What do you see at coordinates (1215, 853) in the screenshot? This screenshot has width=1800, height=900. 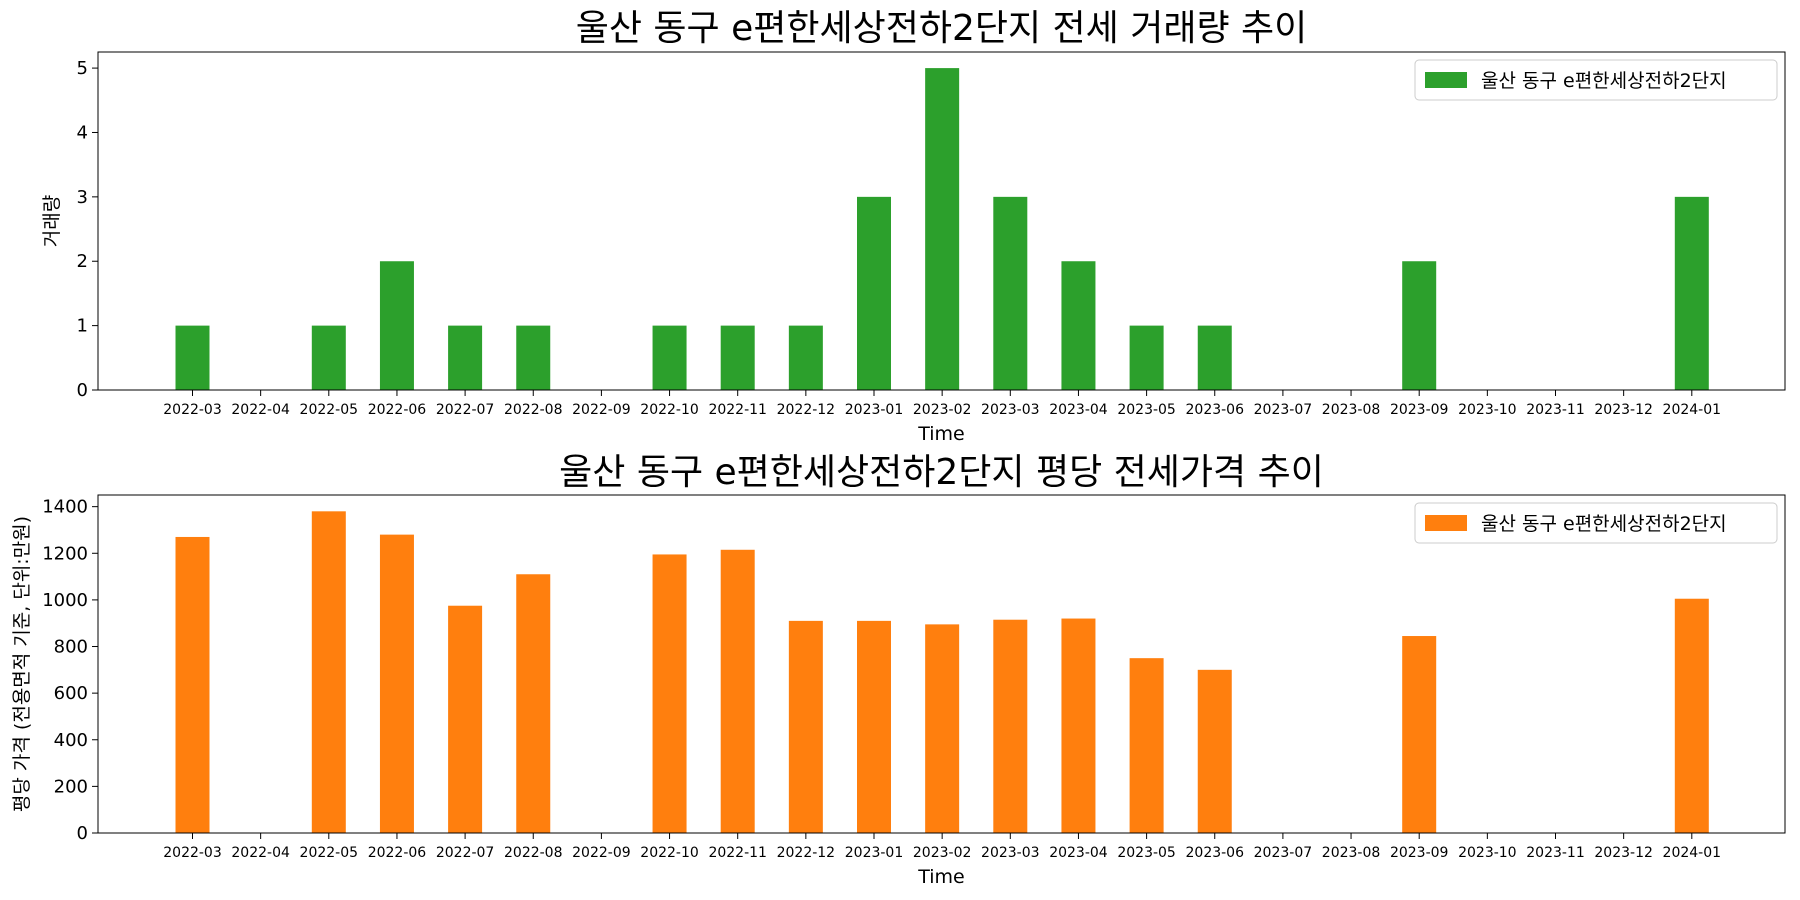 I see `x-tick-label: 2023-06` at bounding box center [1215, 853].